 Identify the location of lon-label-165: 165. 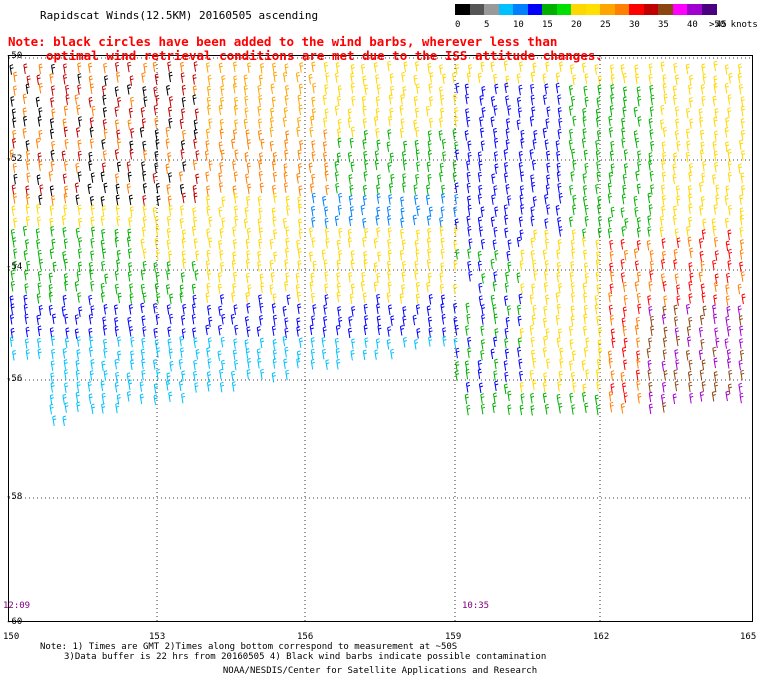
(748, 637).